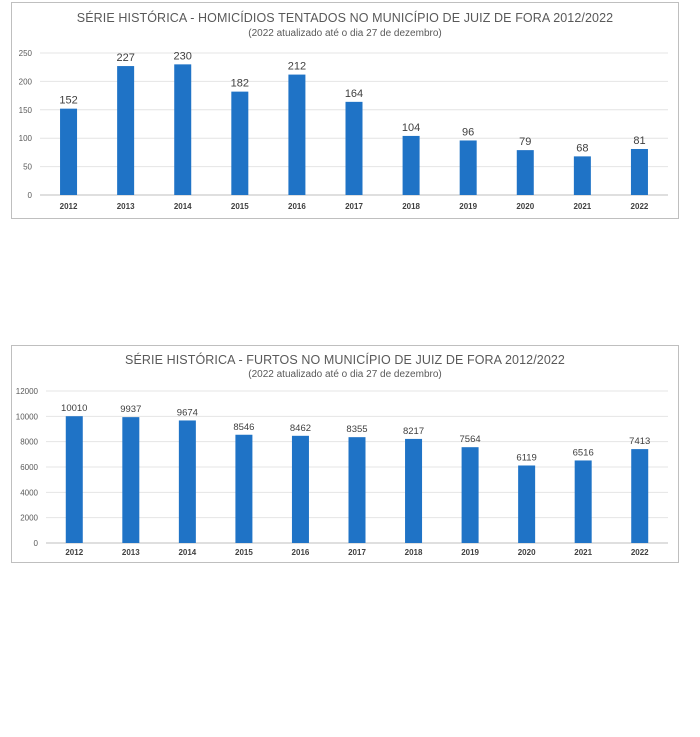  Describe the element at coordinates (29, 442) in the screenshot. I see `y-tick-label: 8000` at that location.